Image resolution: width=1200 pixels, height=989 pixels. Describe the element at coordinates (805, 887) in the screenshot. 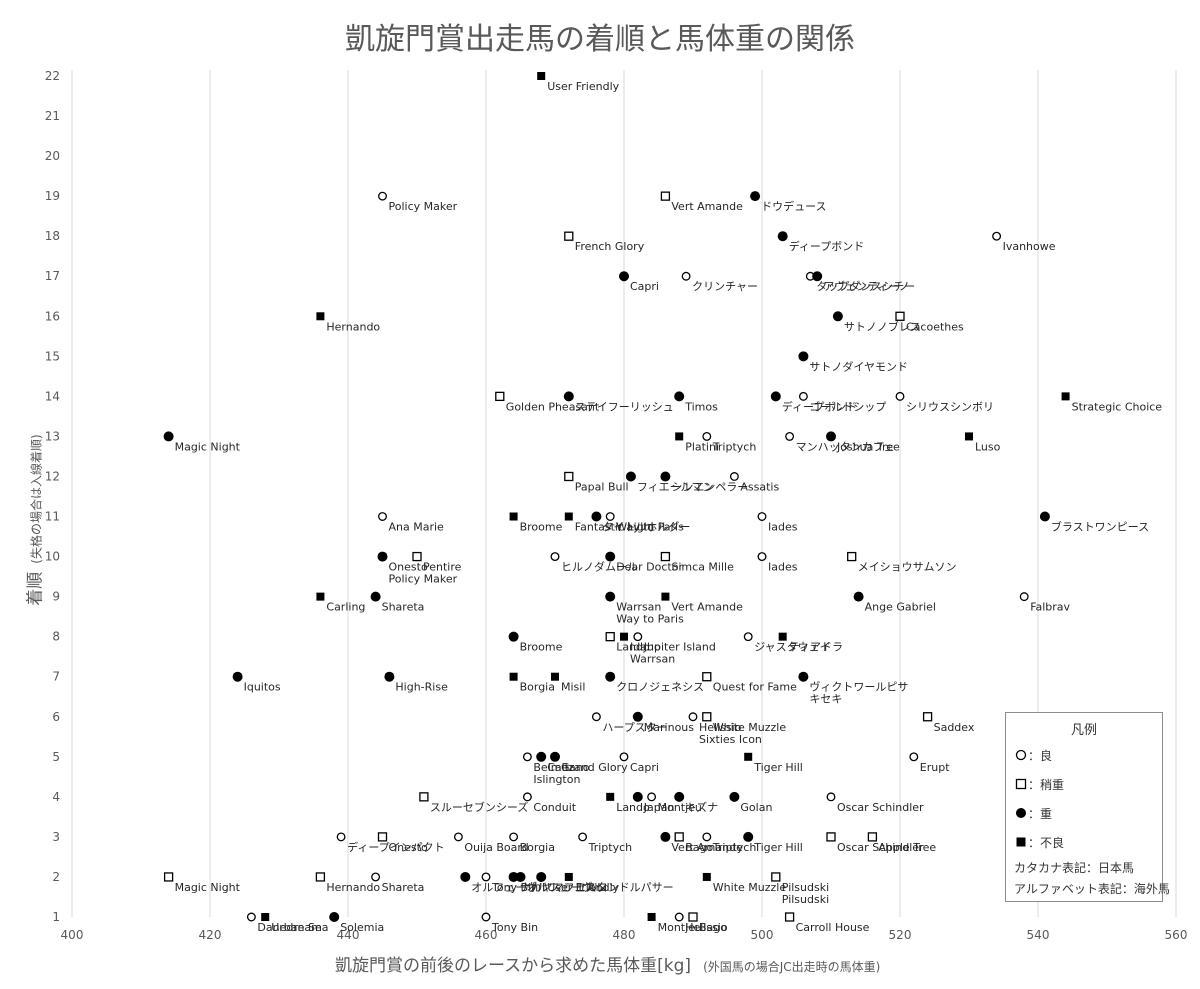

I see `point-label: Pilsudski` at that location.